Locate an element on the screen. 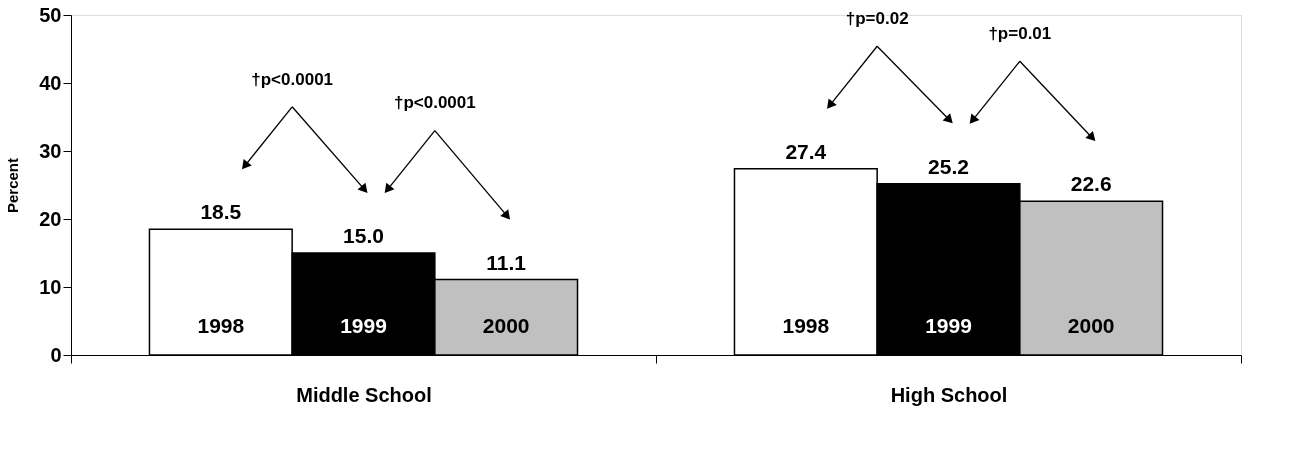 The width and height of the screenshot is (1315, 459). x-tick-label: High School is located at coordinates (949, 394).